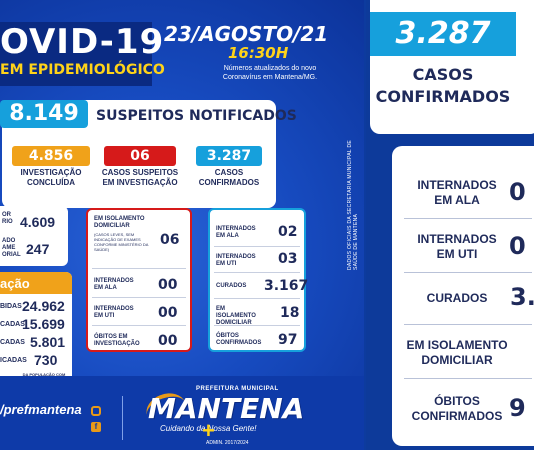  Describe the element at coordinates (288, 232) in the screenshot. I see `confirmed-ward-value: 02` at that location.